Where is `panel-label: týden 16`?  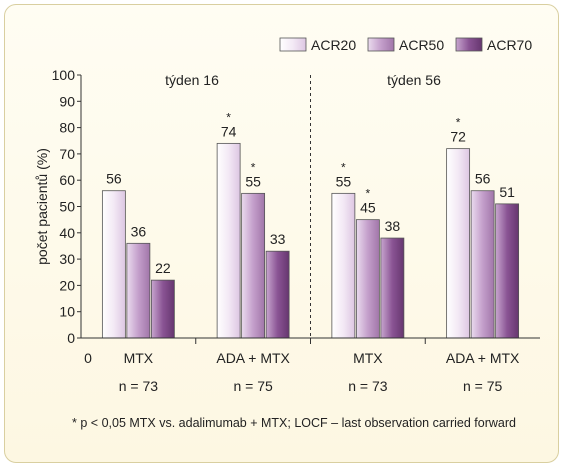 panel-label: týden 16 is located at coordinates (192, 80).